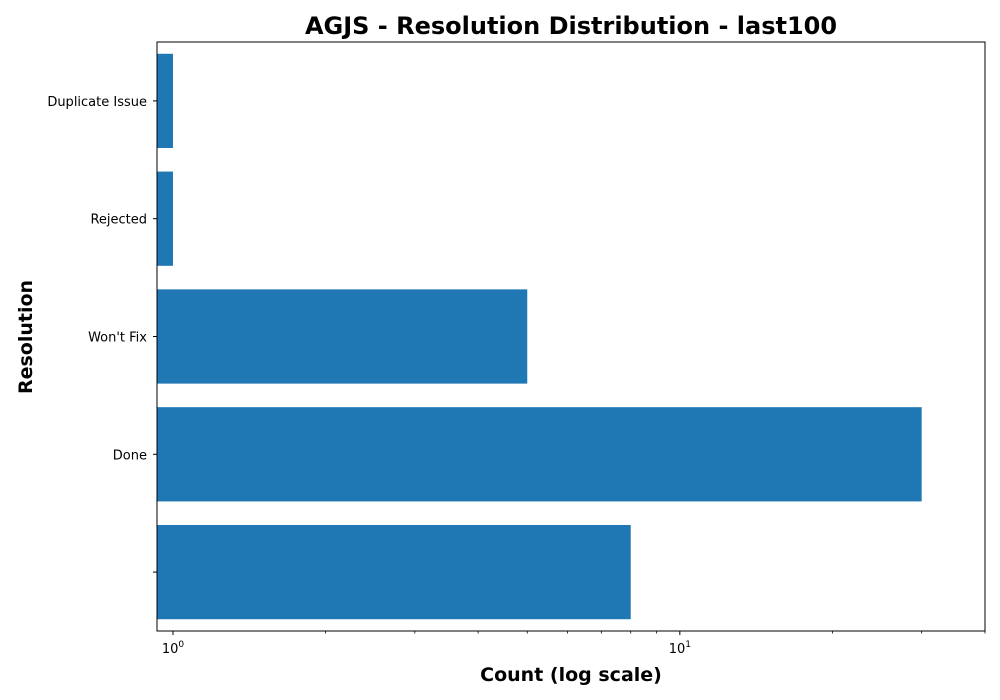  What do you see at coordinates (117, 338) in the screenshot?
I see `y-tick-label-2: Won't Fix` at bounding box center [117, 338].